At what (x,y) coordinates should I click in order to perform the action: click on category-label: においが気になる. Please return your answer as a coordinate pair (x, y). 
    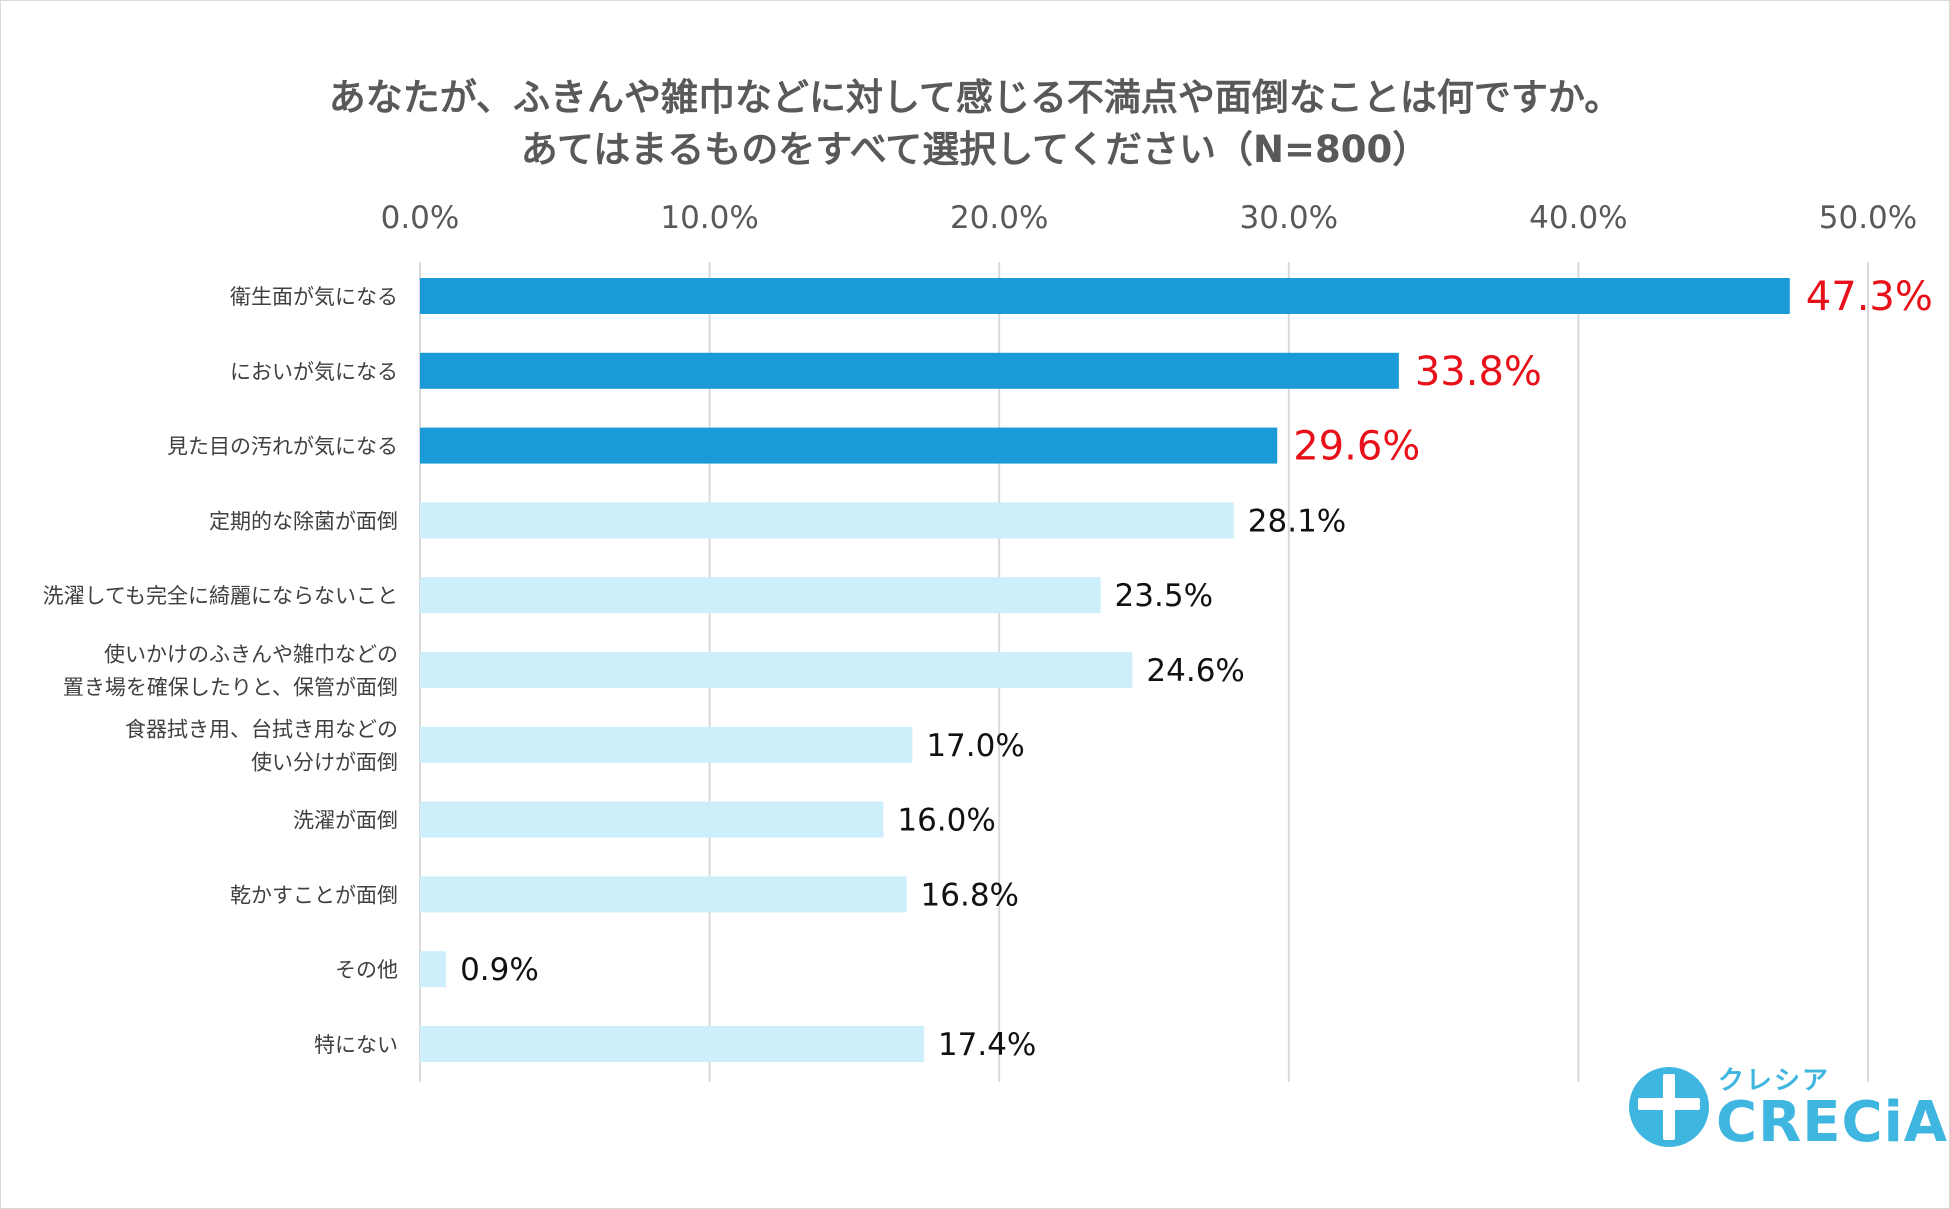
    Looking at the image, I should click on (314, 372).